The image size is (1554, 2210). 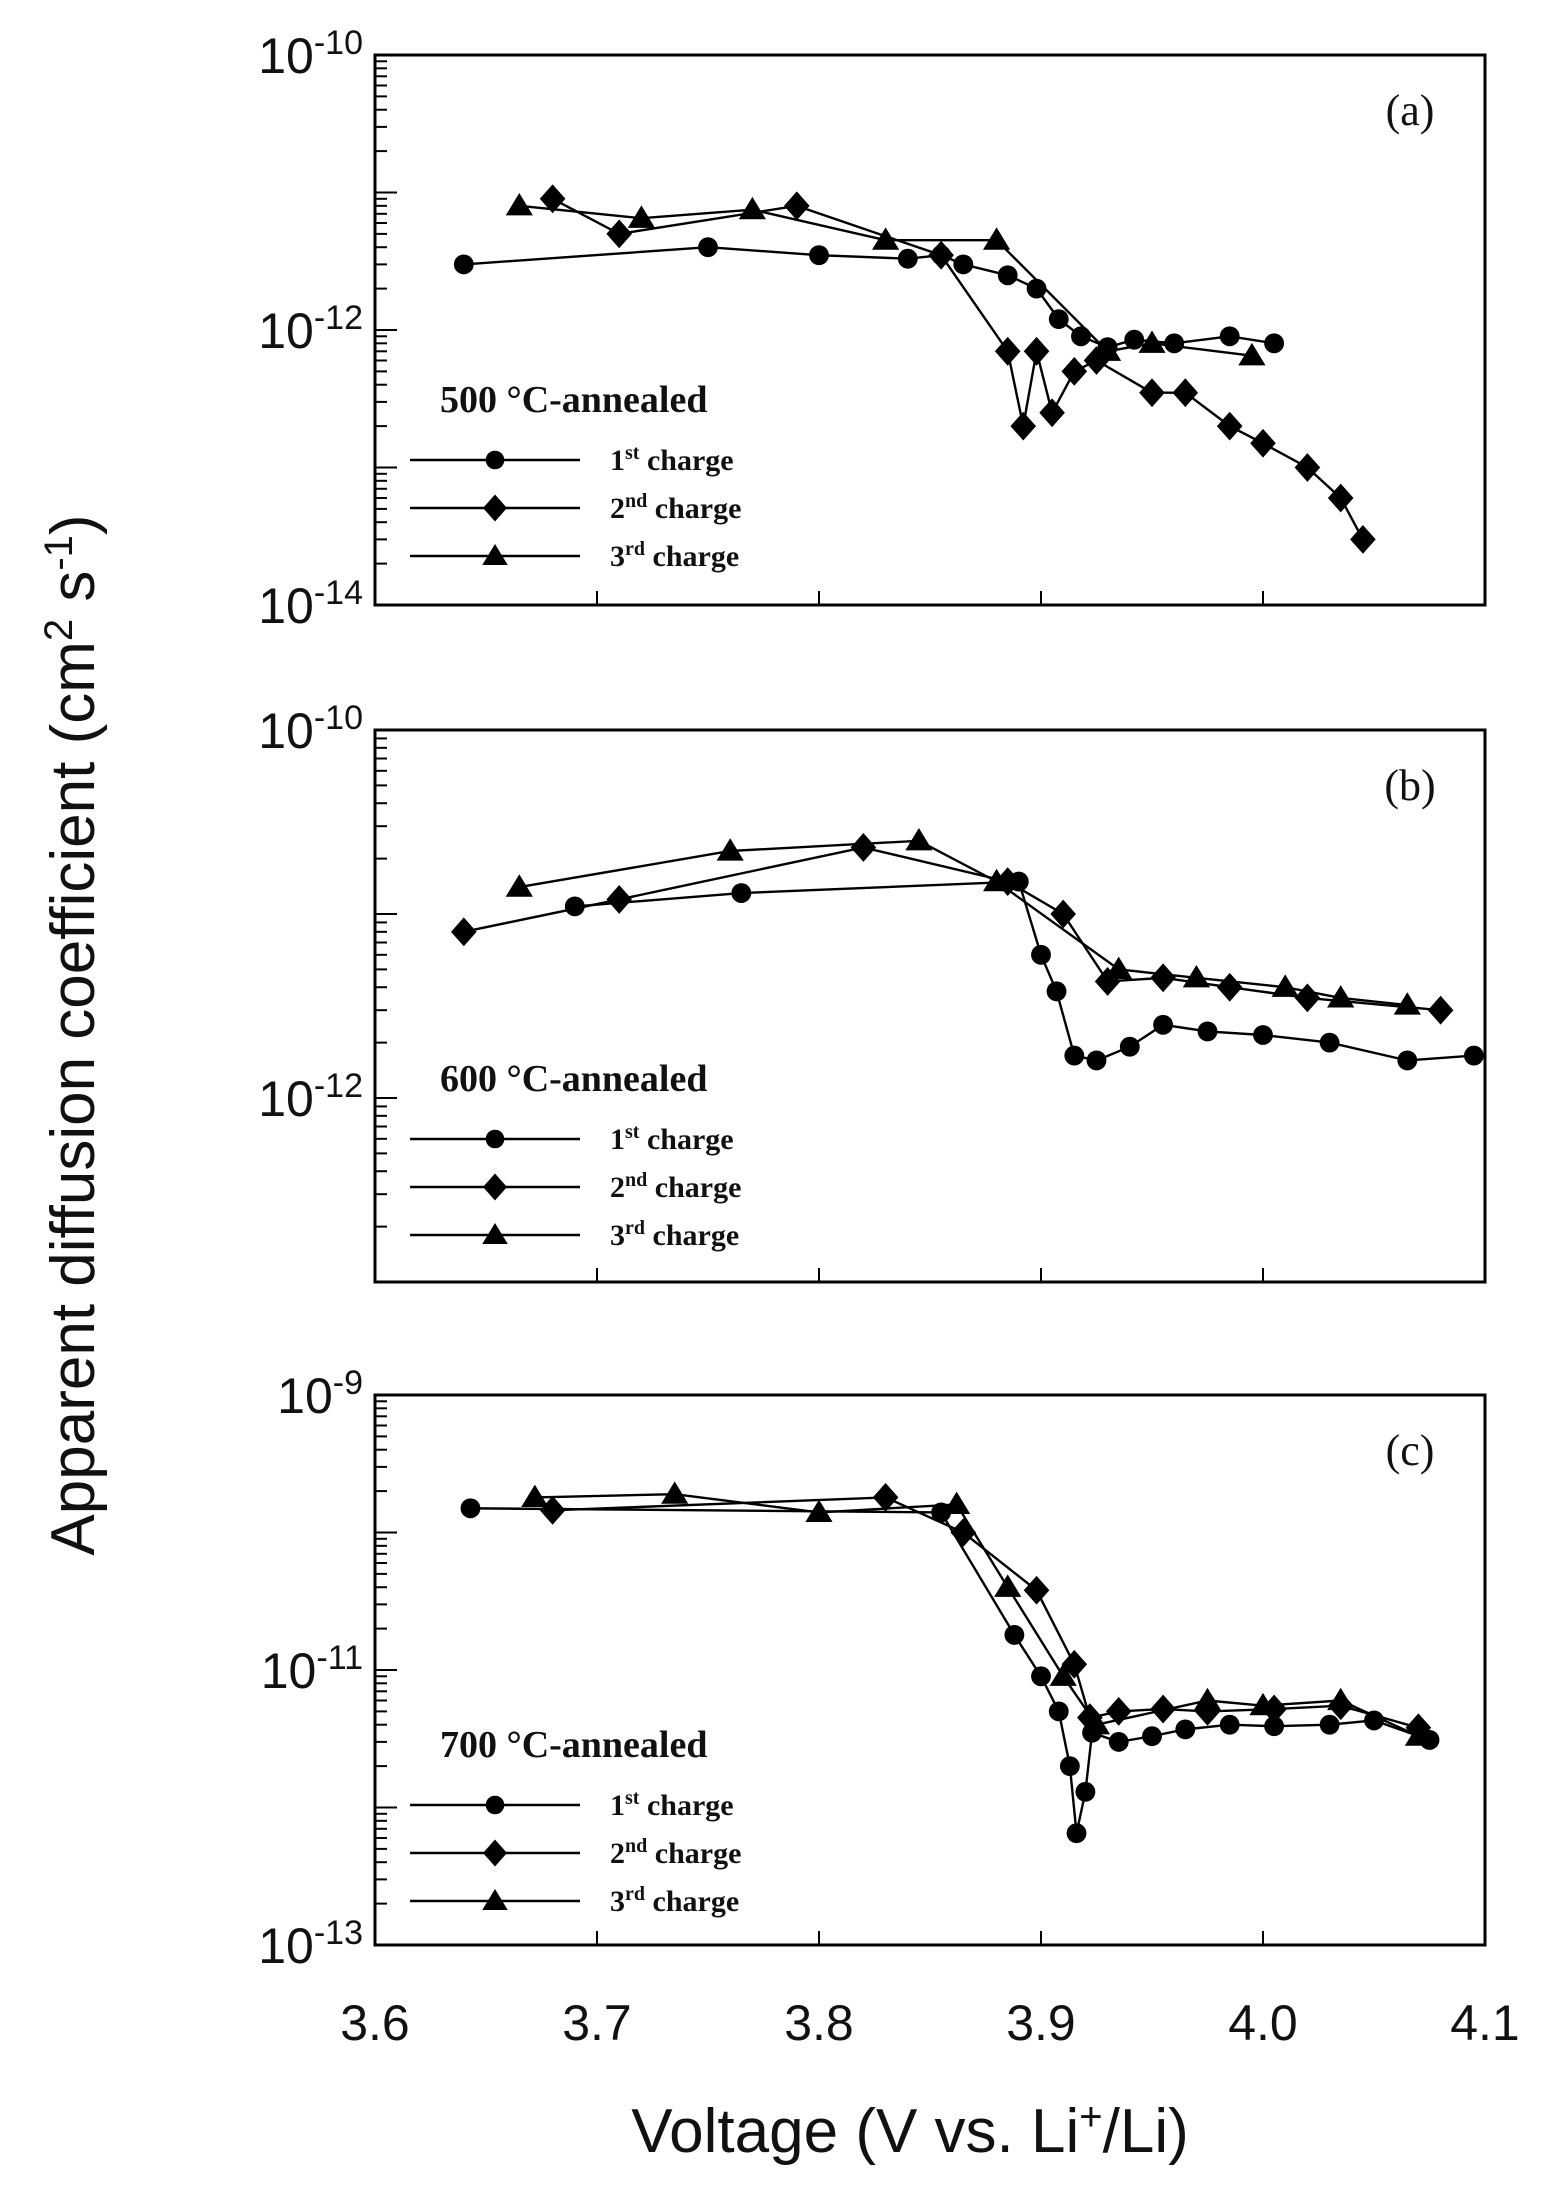 I want to click on x-axis-title: Voltage (V vs. Li+/Li), so click(x=910, y=2130).